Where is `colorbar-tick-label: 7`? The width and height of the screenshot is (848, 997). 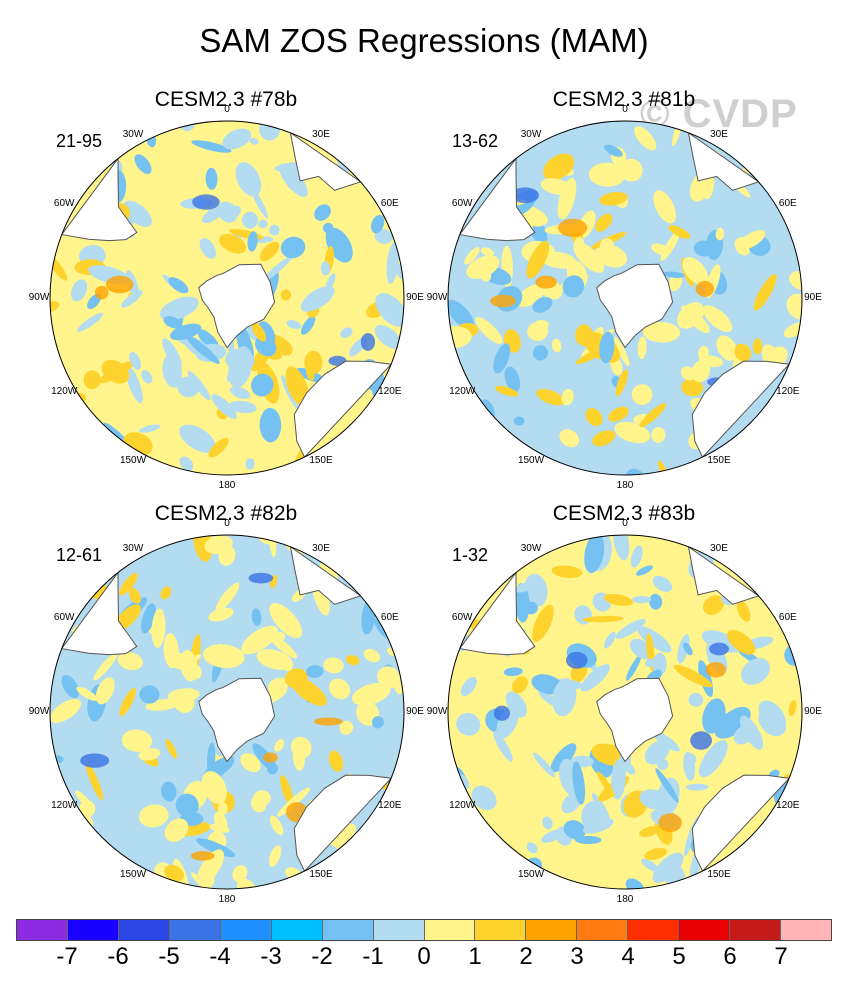
colorbar-tick-label: 7 is located at coordinates (781, 956).